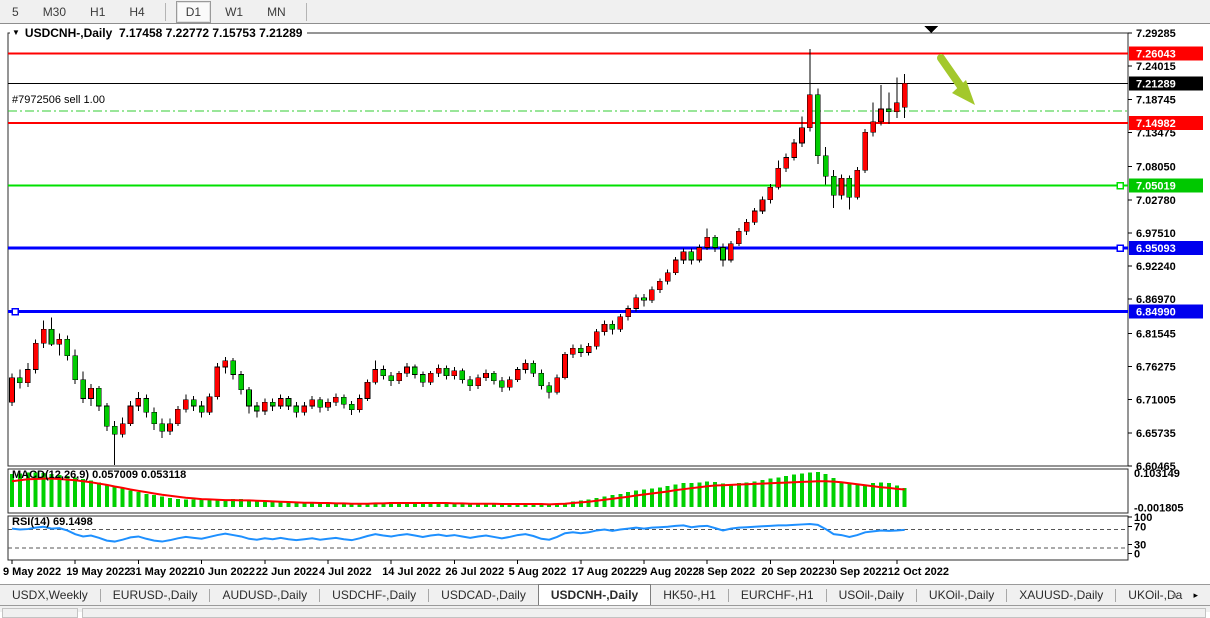  What do you see at coordinates (210, 33) in the screenshot?
I see `chart-title-ohlc: 7.17458 7.22772 7.15753 7.21289` at bounding box center [210, 33].